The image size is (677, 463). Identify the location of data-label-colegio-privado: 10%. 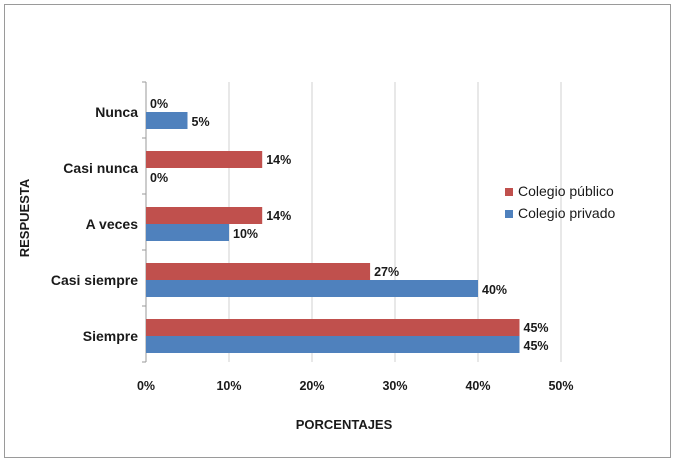
(245, 234).